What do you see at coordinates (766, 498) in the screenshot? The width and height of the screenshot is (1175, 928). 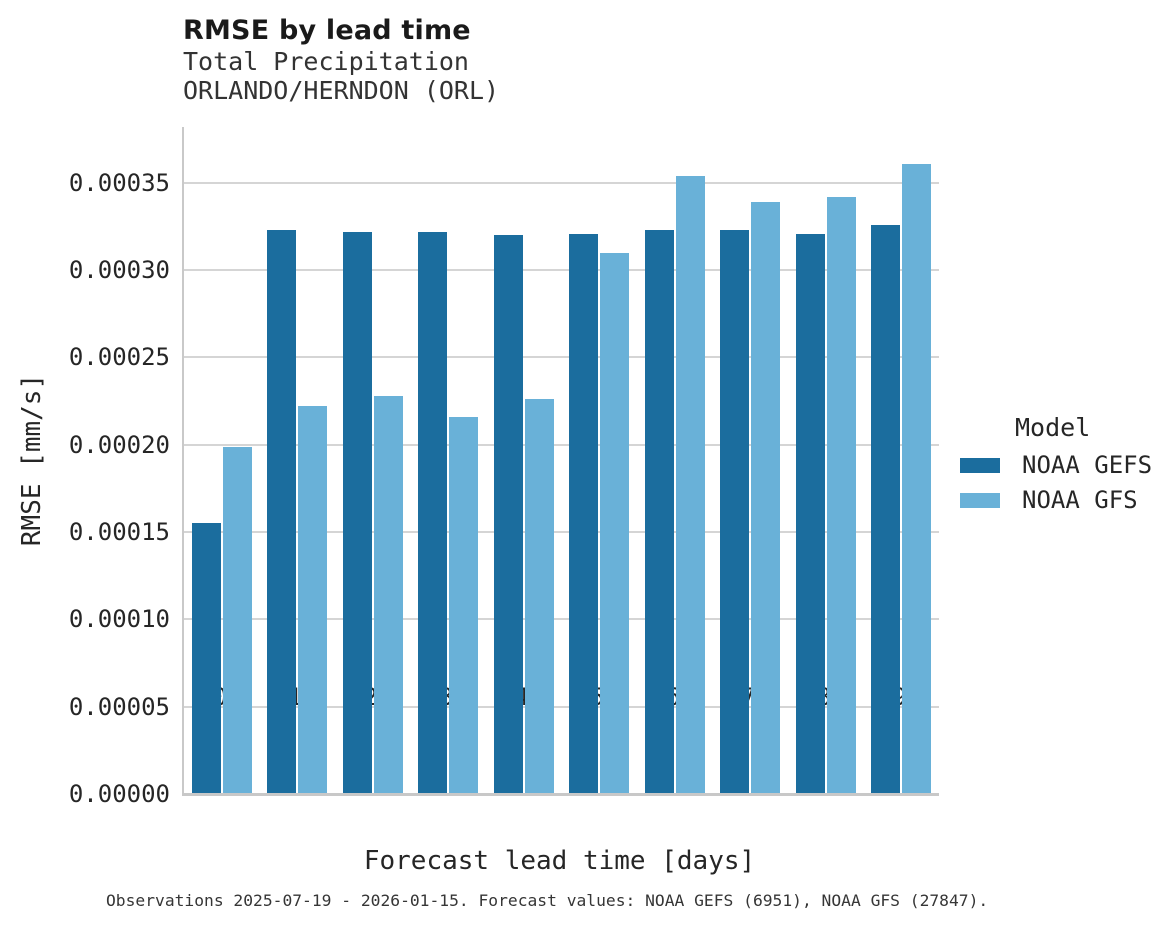 I see `bar-gfs-day7` at bounding box center [766, 498].